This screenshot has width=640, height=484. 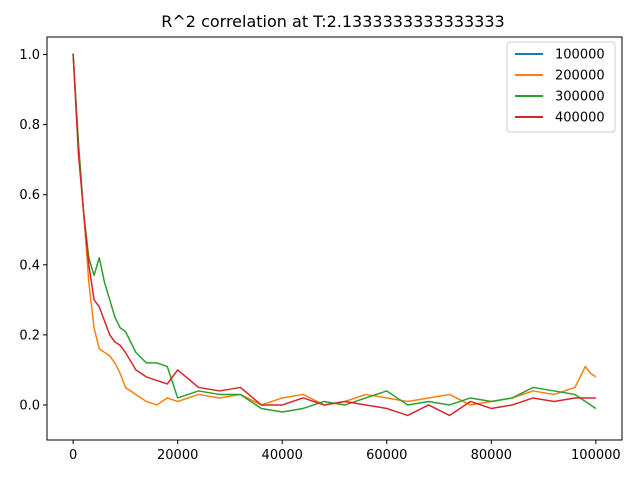 What do you see at coordinates (596, 455) in the screenshot?
I see `x-tick-label: 100000` at bounding box center [596, 455].